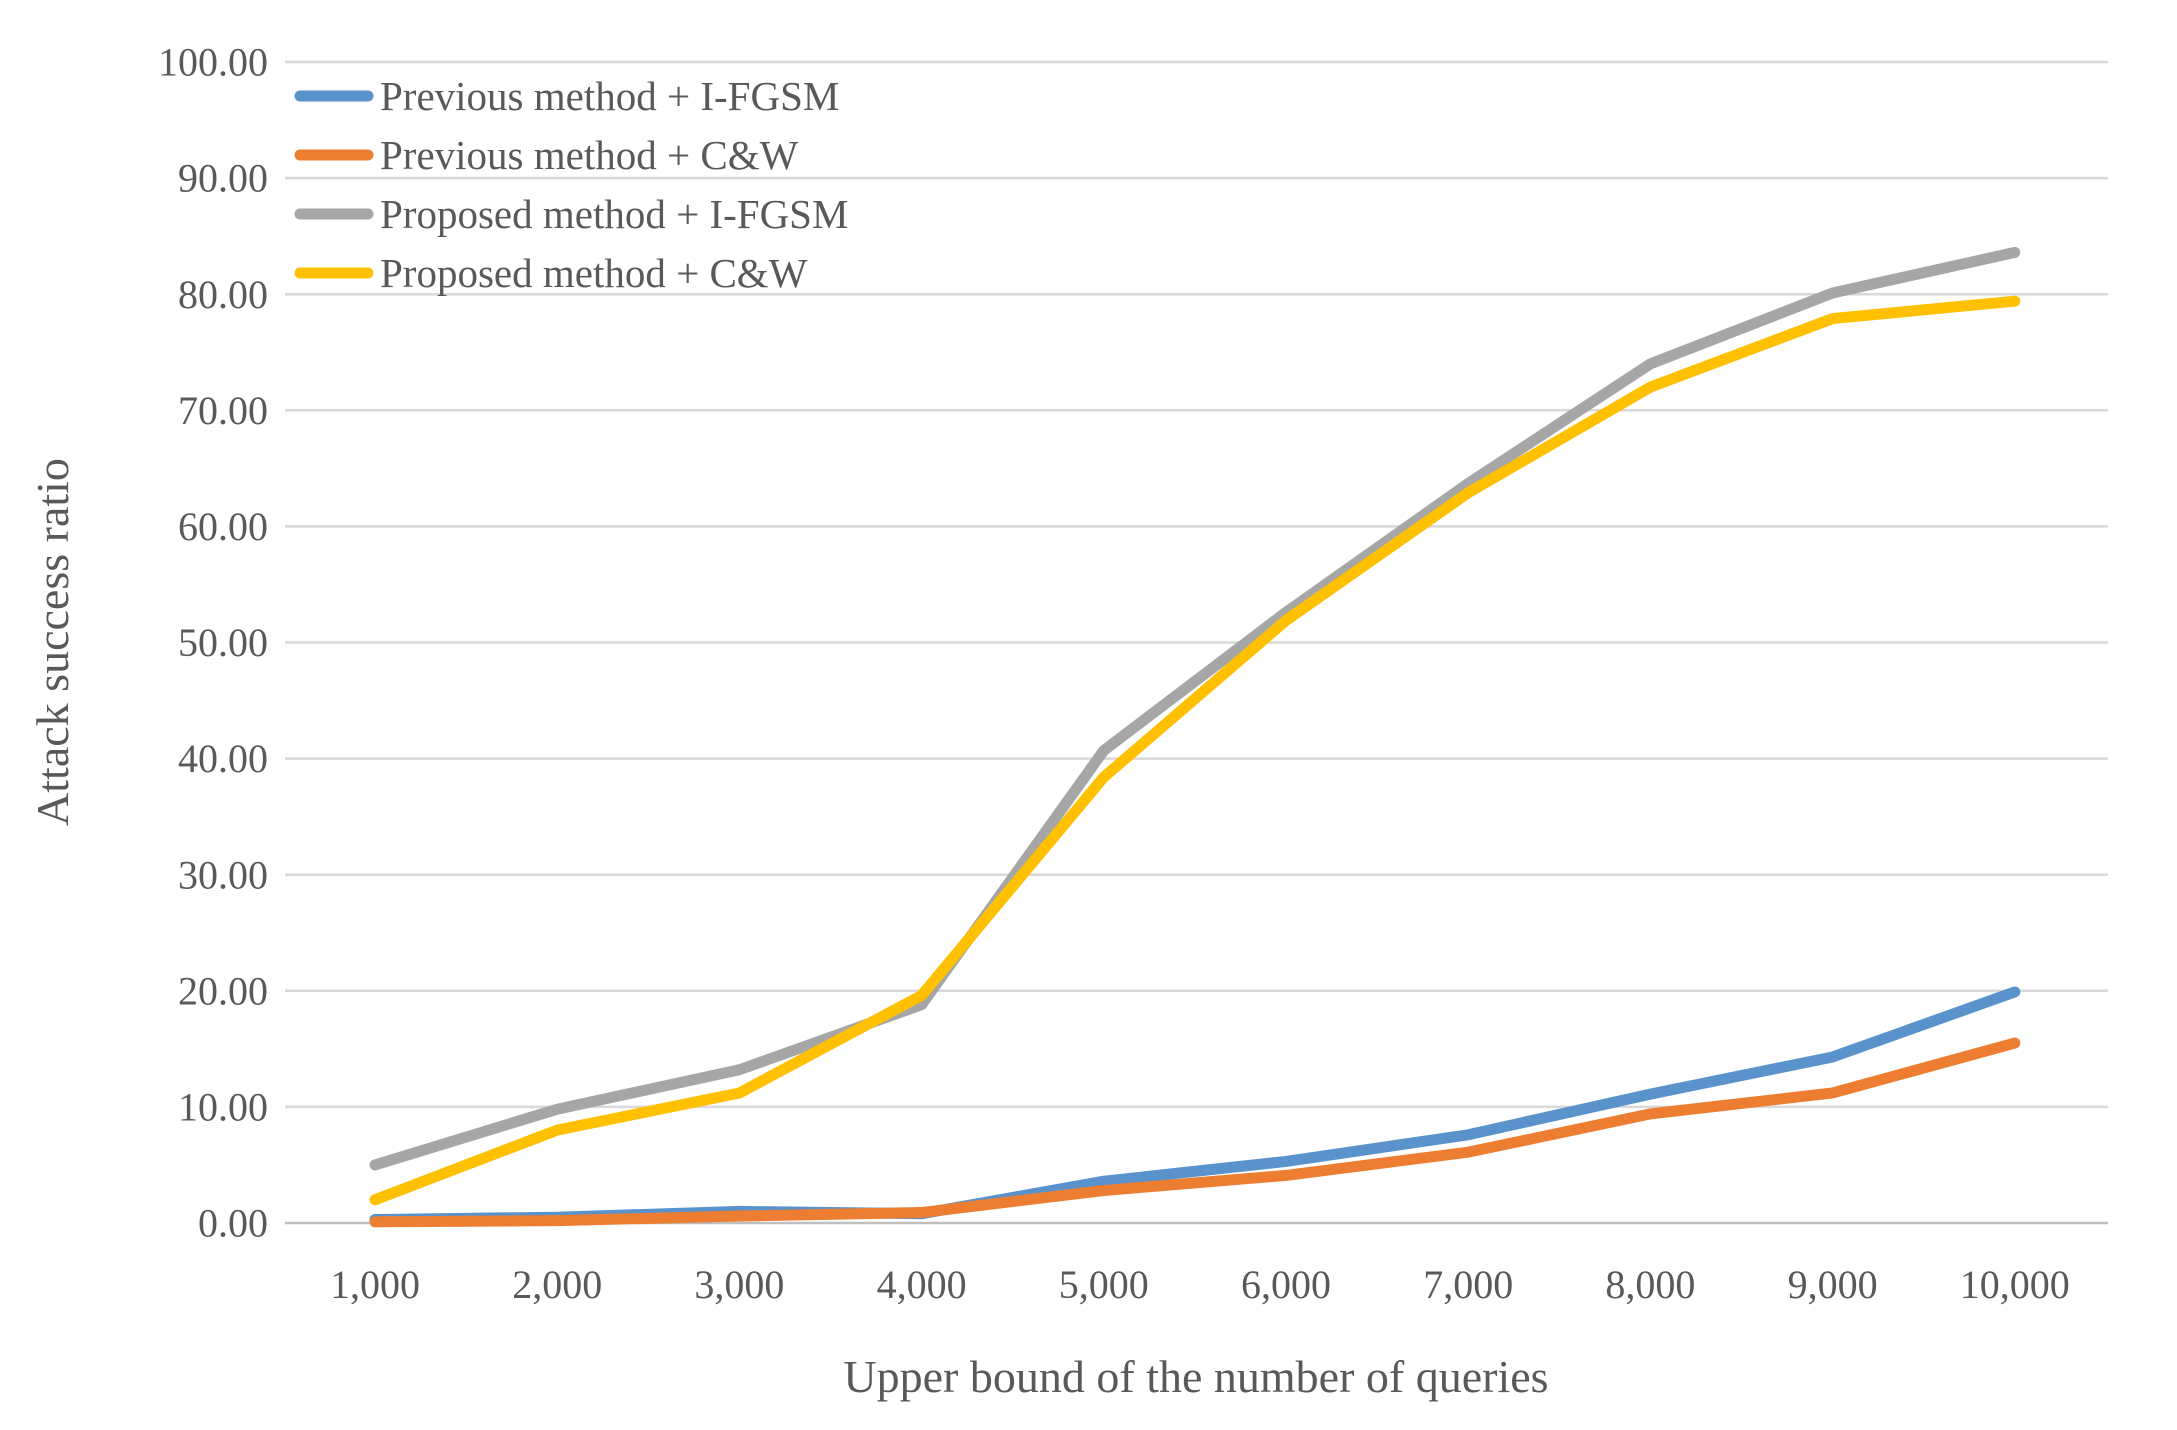 This screenshot has width=2177, height=1430. What do you see at coordinates (609, 96) in the screenshot?
I see `legend-label: Previous method + I-FGSM` at bounding box center [609, 96].